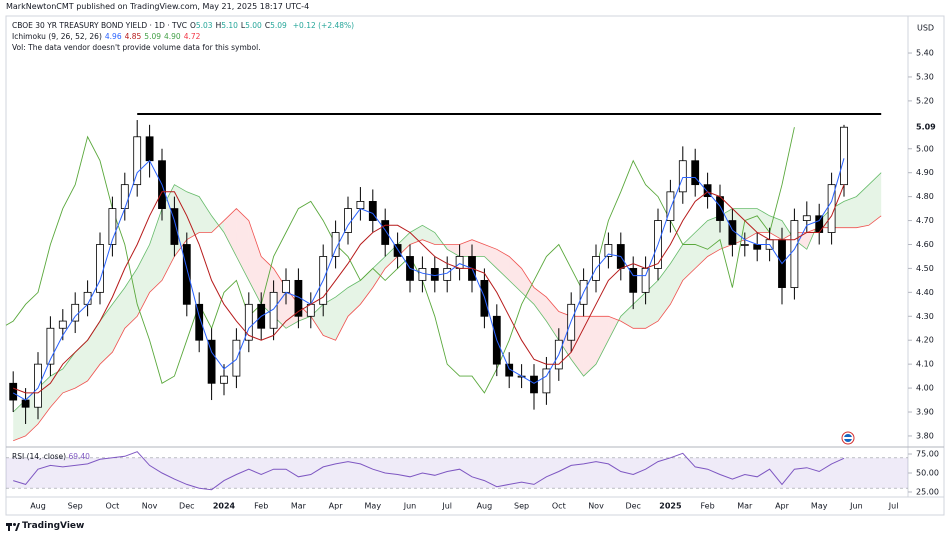 The image size is (949, 538). Describe the element at coordinates (323, 25) in the screenshot. I see `change: +0.12 (+2.48%)` at that location.